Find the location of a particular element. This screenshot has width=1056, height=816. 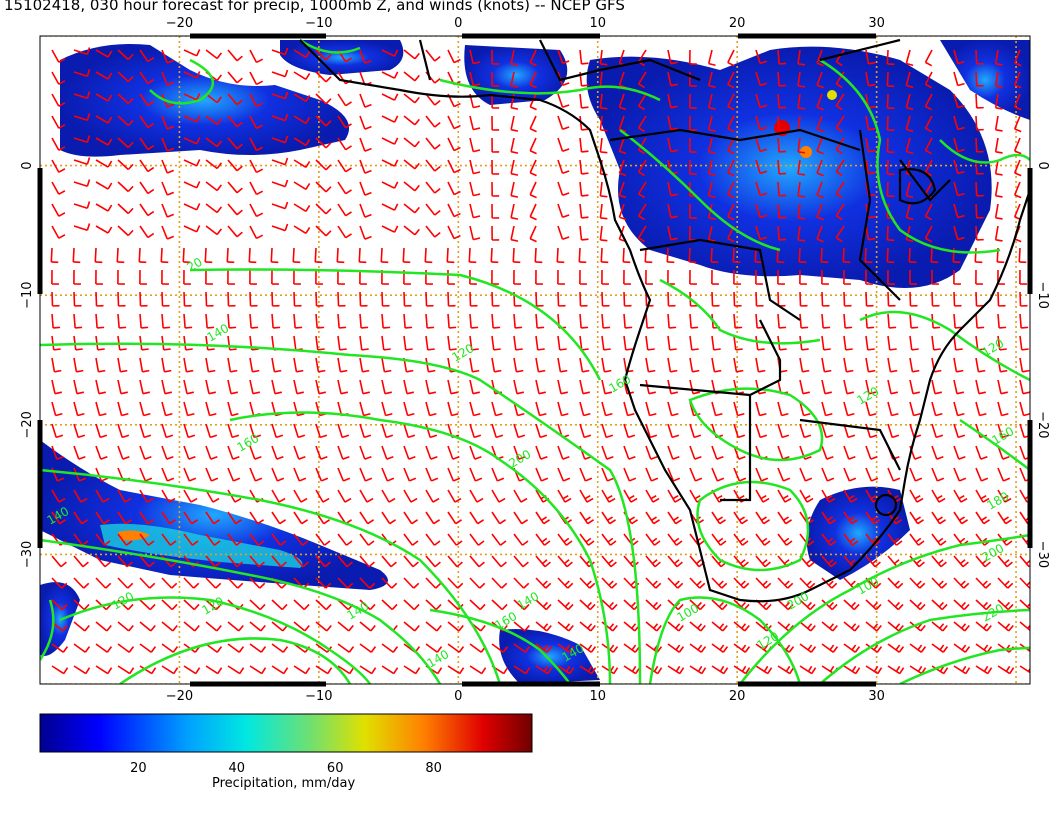

lon-labels-bottom: −20 −10 0 10 20 30 is located at coordinates (525, 696).